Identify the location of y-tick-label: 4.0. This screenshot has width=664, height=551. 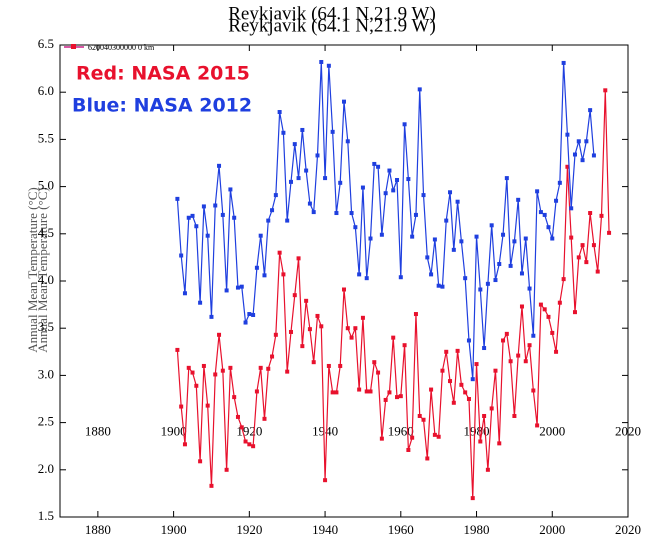
(46, 279).